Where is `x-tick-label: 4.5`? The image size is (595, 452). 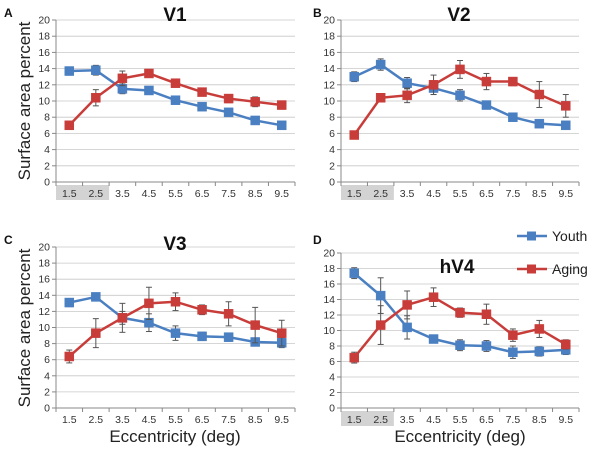 x-tick-label: 4.5 is located at coordinates (149, 420).